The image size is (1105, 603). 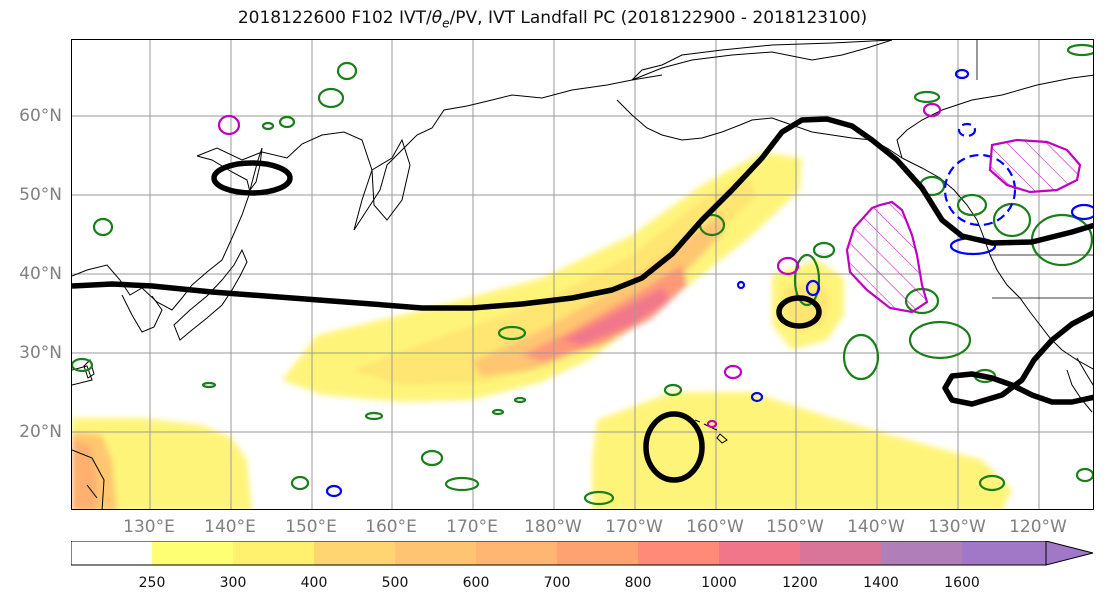 I want to click on lat-tick-label: 20°N, so click(x=40, y=432).